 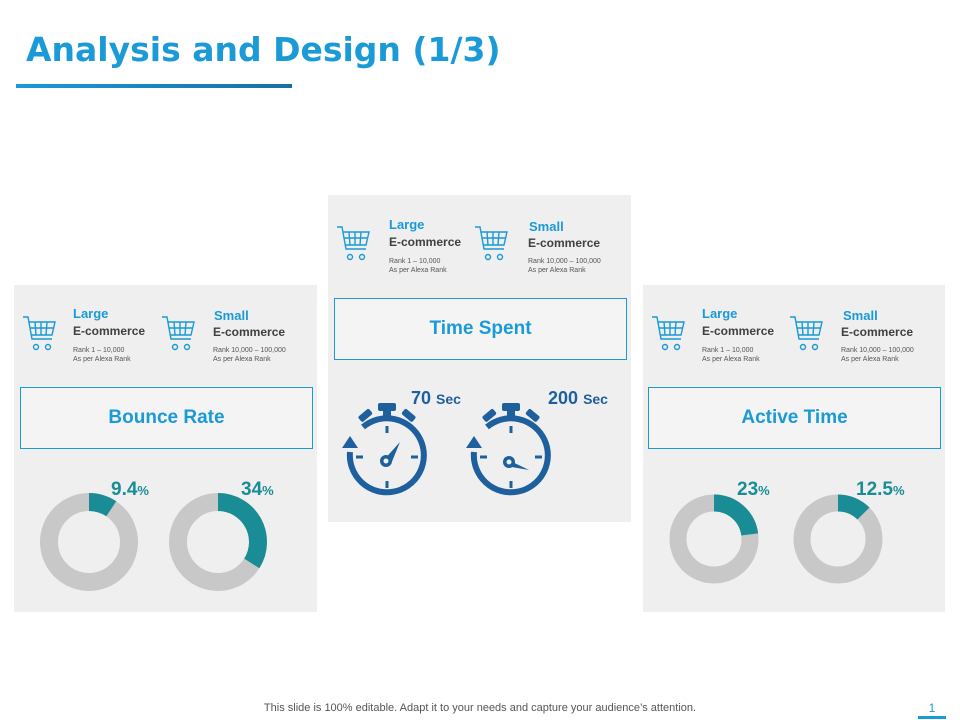 What do you see at coordinates (436, 398) in the screenshot?
I see `time-spent-large-value: 70 Sec` at bounding box center [436, 398].